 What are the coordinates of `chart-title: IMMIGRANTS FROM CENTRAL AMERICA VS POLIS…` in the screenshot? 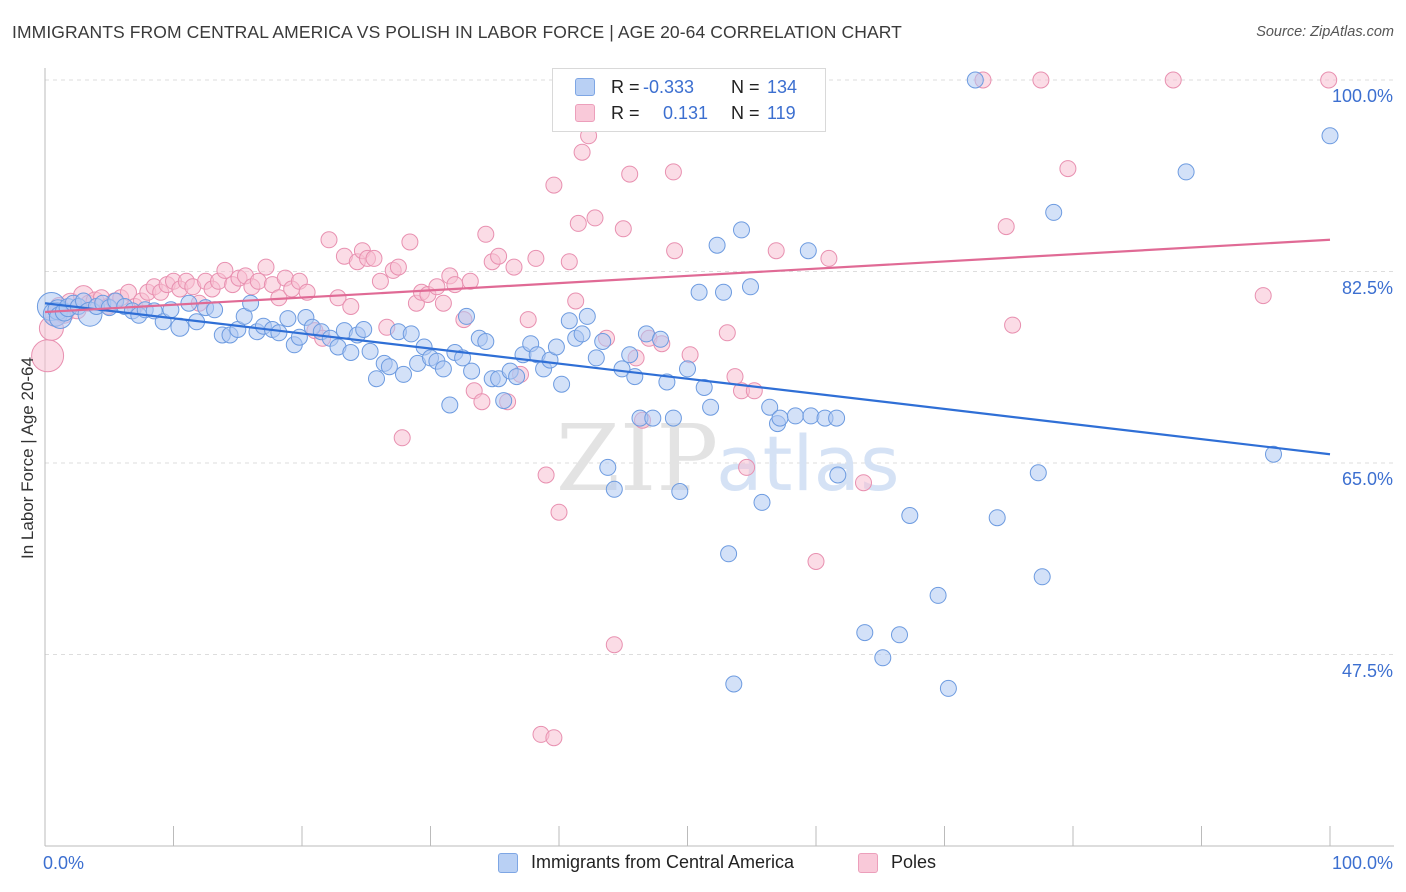 It's located at (457, 32).